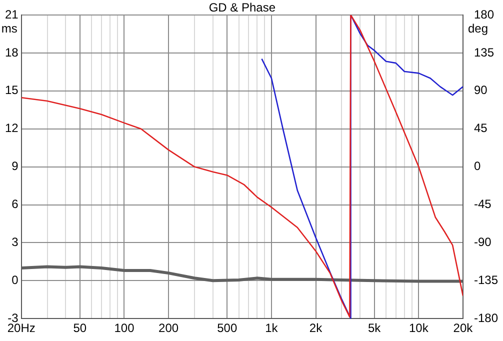 The width and height of the screenshot is (503, 341). What do you see at coordinates (227, 328) in the screenshot?
I see `x-tick-label: 500` at bounding box center [227, 328].